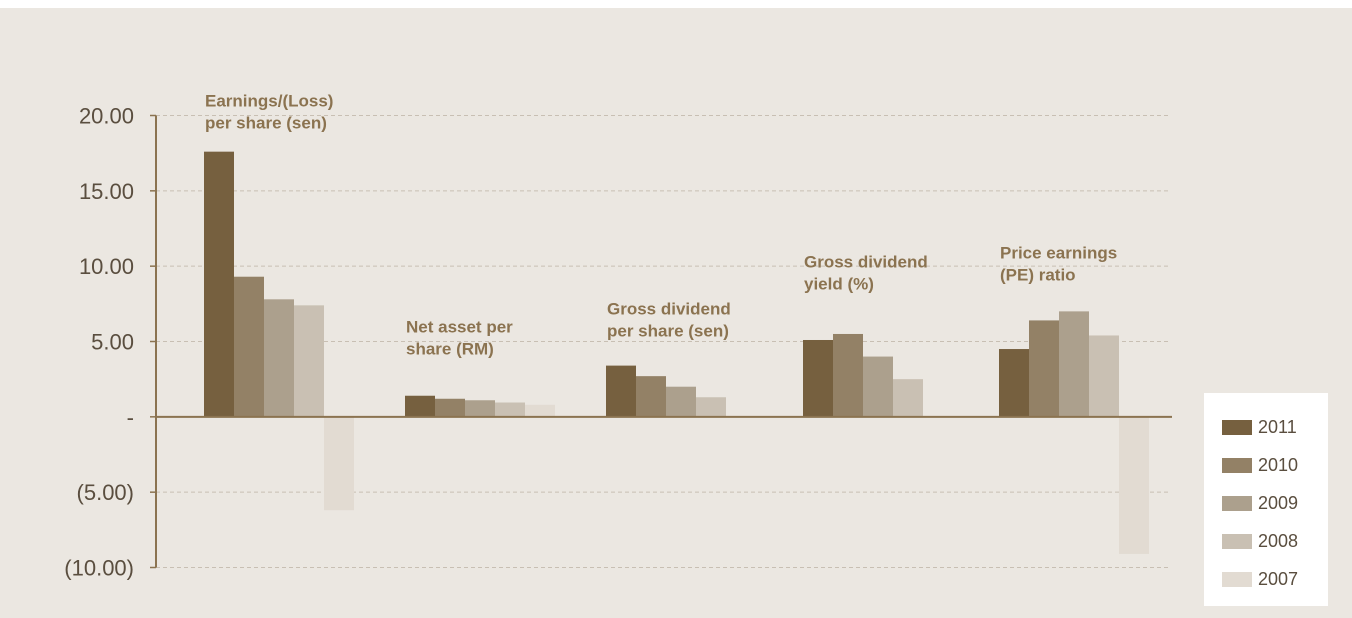 The height and width of the screenshot is (618, 1352). What do you see at coordinates (681, 401) in the screenshot?
I see `bar-2009-cat2` at bounding box center [681, 401].